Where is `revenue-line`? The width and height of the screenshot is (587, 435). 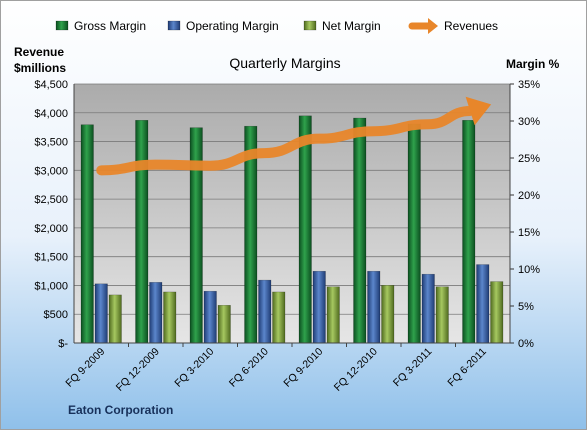 revenue-line is located at coordinates (294, 136).